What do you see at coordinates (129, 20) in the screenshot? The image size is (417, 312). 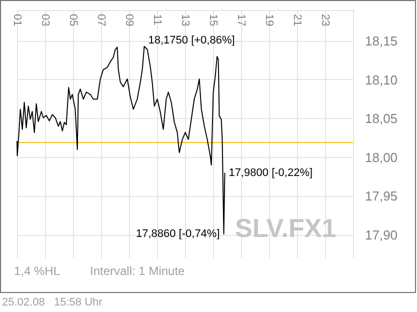 I see `x-tick-label: 09` at bounding box center [129, 20].